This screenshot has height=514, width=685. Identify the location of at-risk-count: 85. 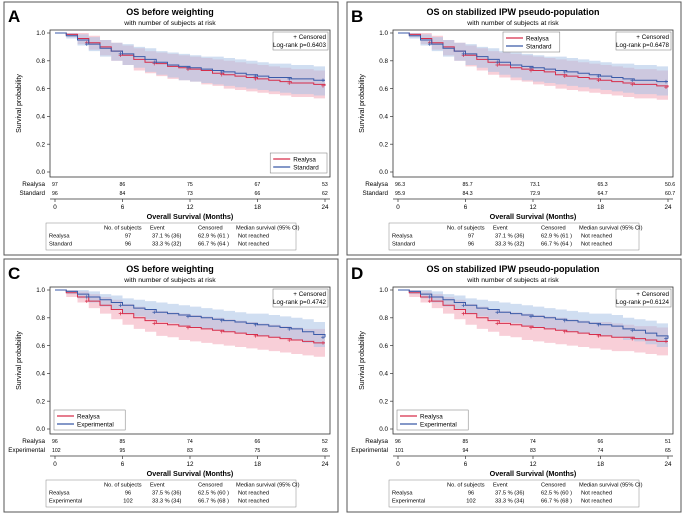
(123, 442).